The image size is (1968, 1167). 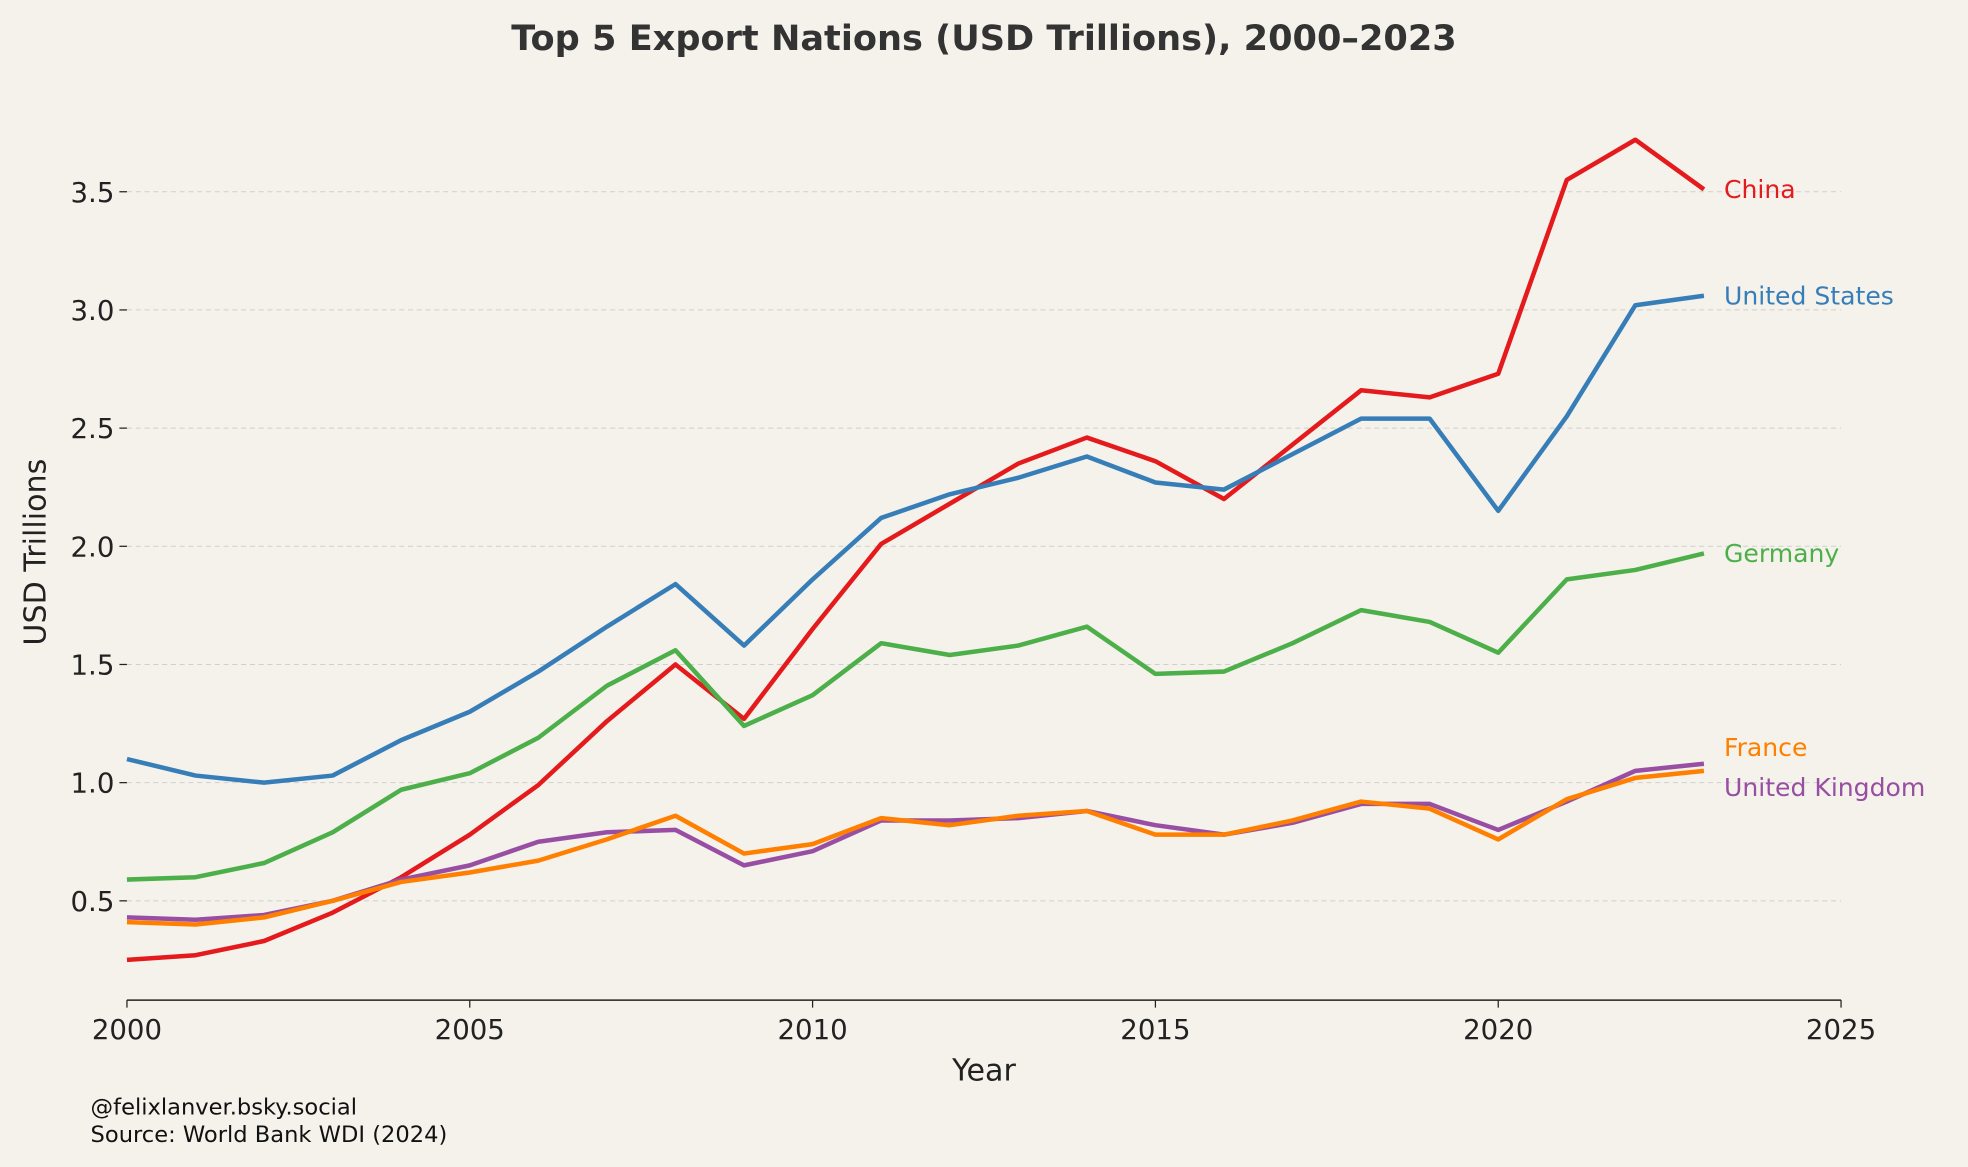 What do you see at coordinates (93, 665) in the screenshot?
I see `y-tick-label: 1.5` at bounding box center [93, 665].